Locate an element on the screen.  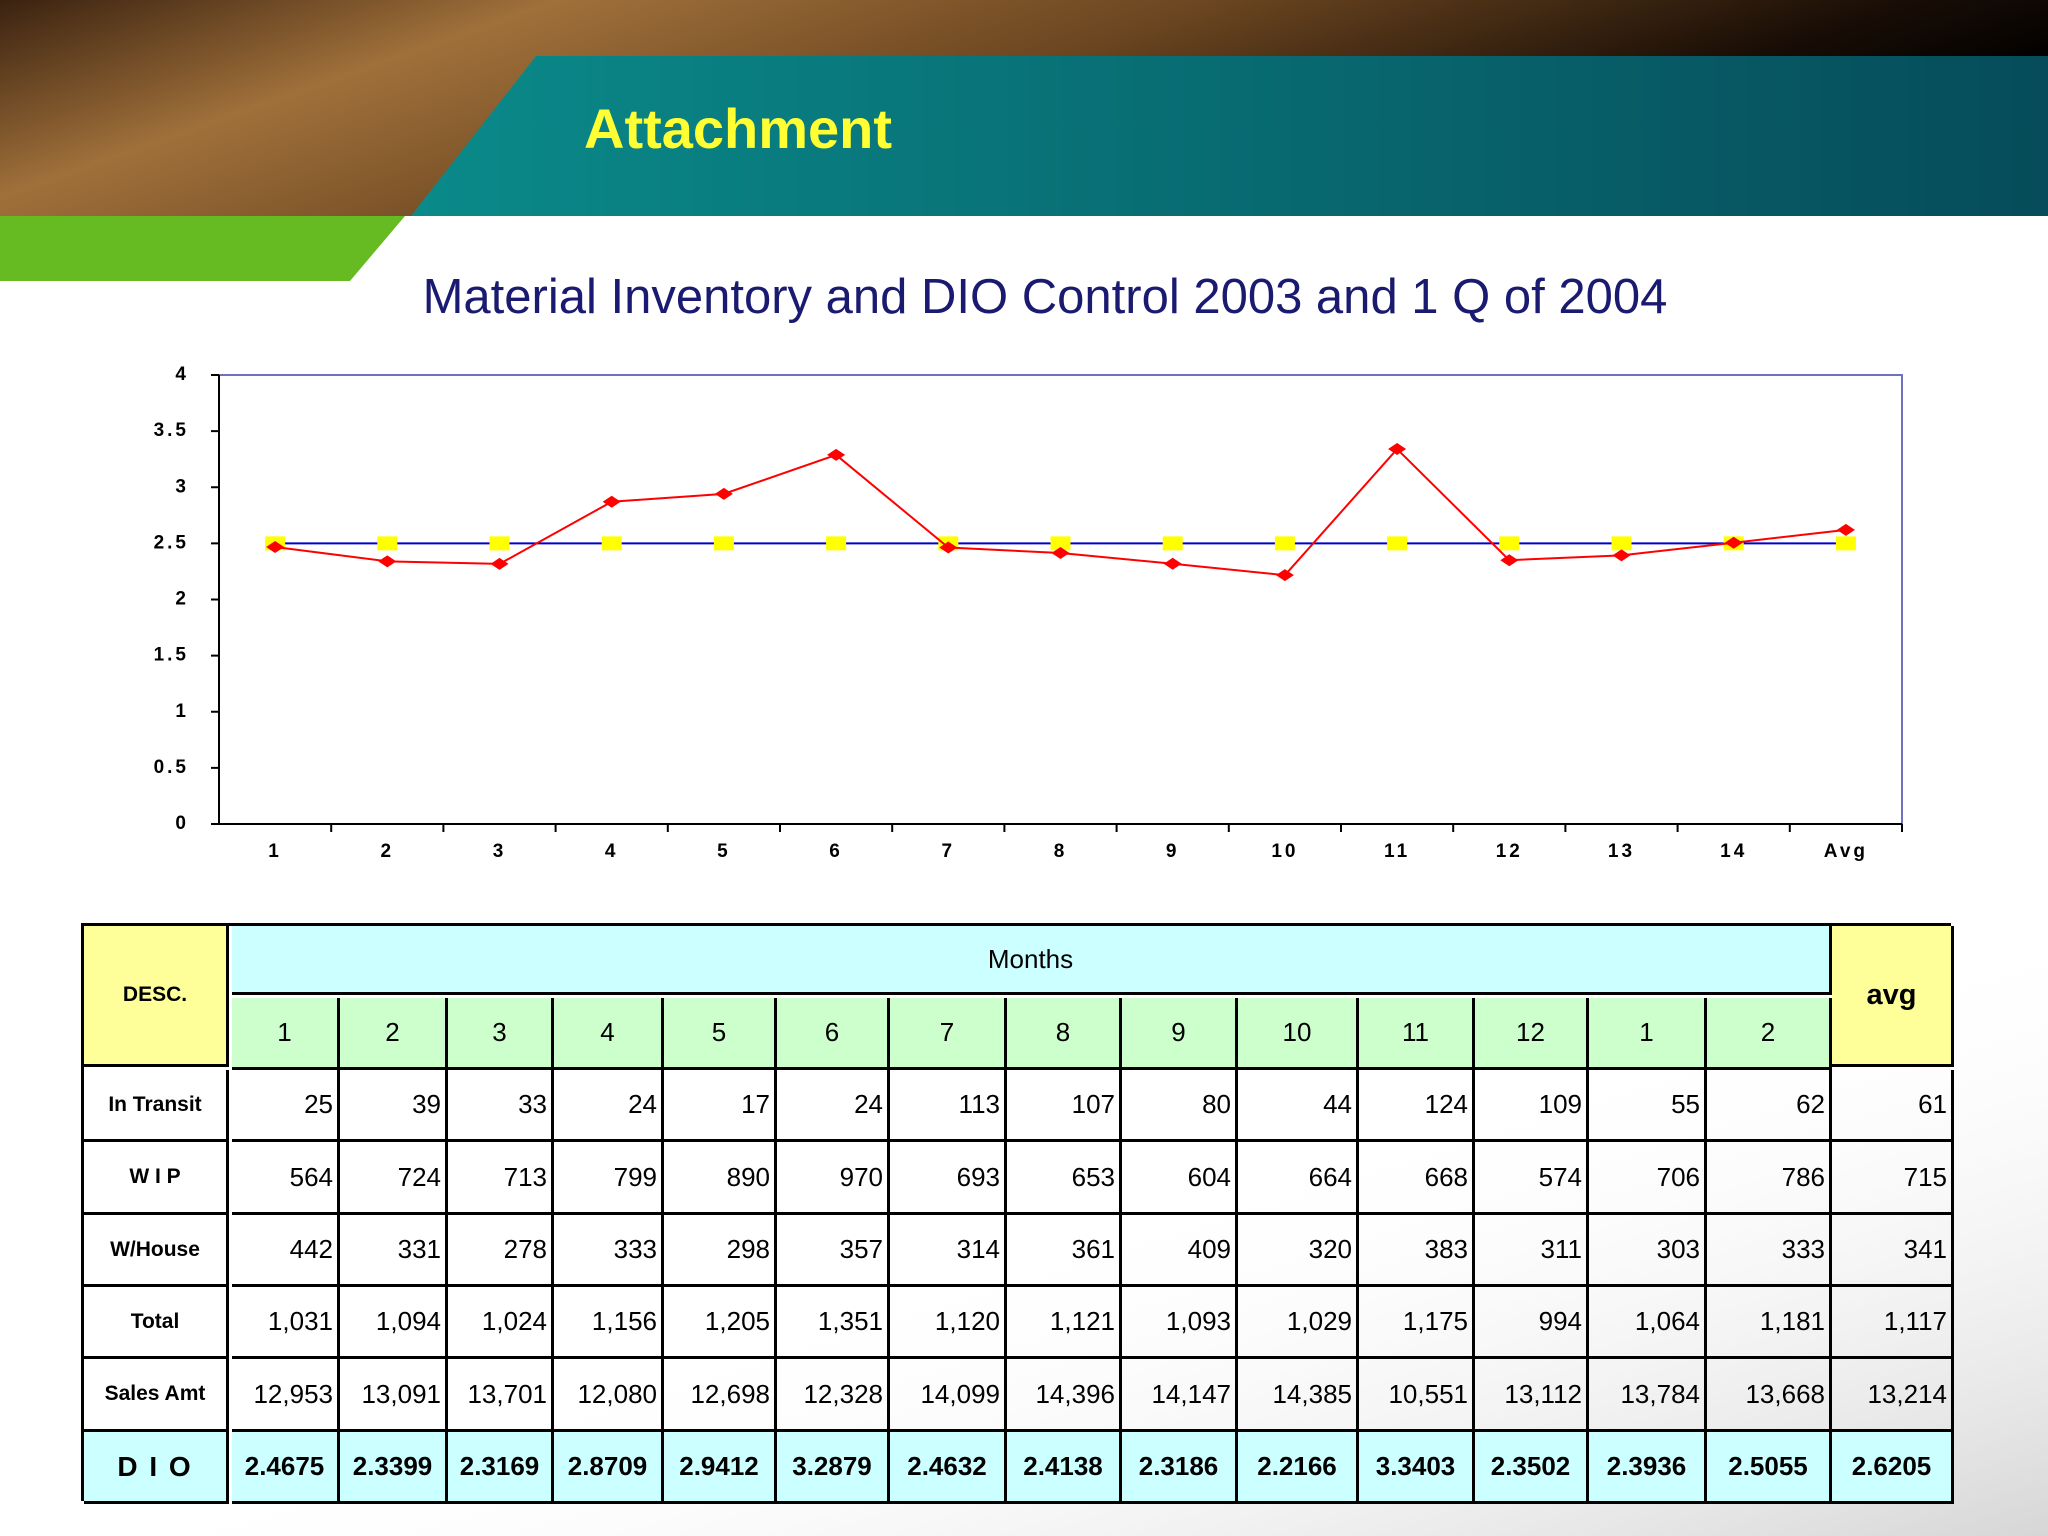
x-tick-label: 6 is located at coordinates (836, 851).